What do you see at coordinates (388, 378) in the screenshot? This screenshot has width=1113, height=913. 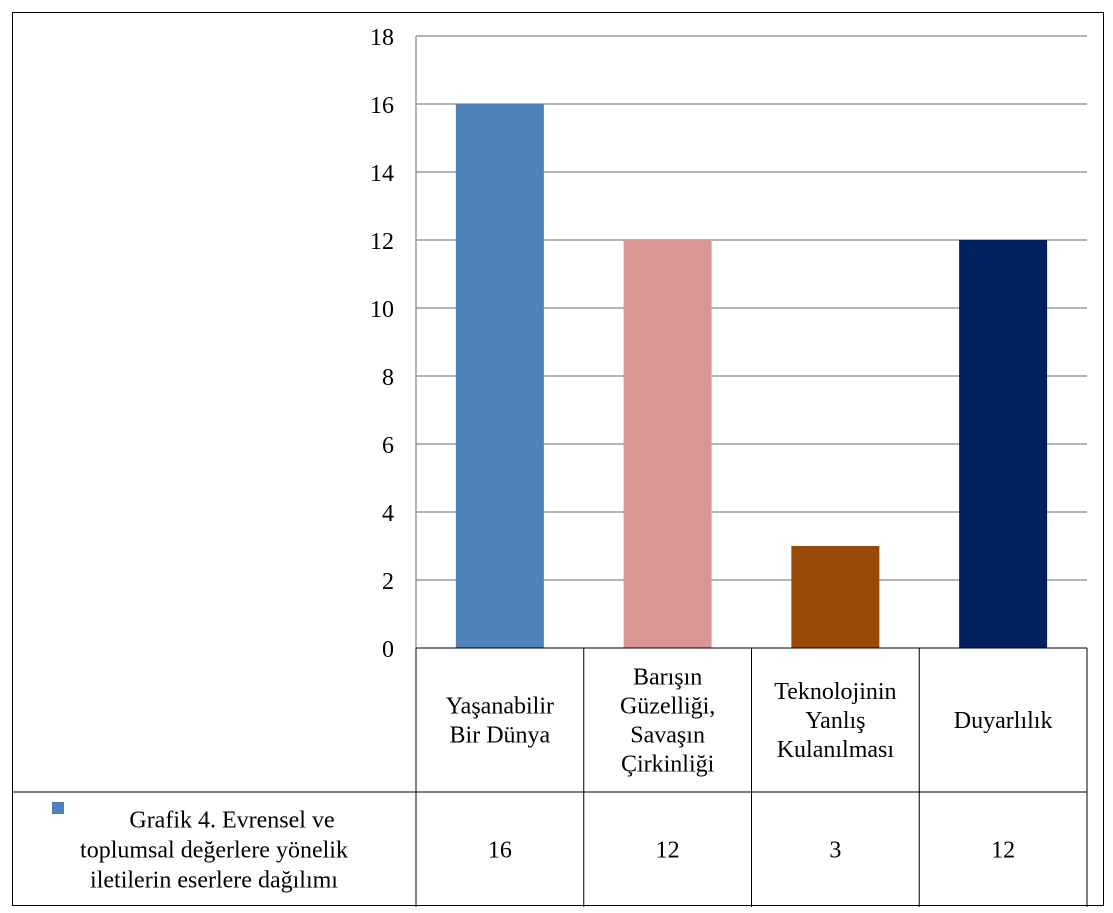 I see `y-tick-label: 8` at bounding box center [388, 378].